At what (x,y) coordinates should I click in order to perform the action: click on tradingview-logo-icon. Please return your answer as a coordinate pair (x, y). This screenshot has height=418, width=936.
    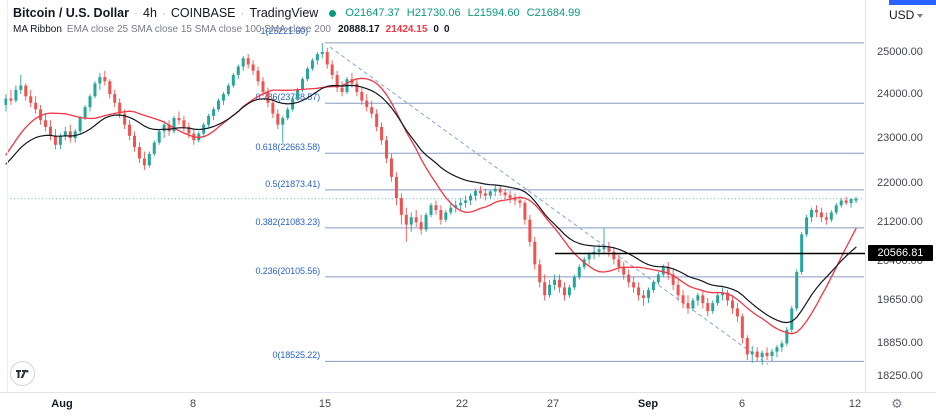
    Looking at the image, I should click on (22, 373).